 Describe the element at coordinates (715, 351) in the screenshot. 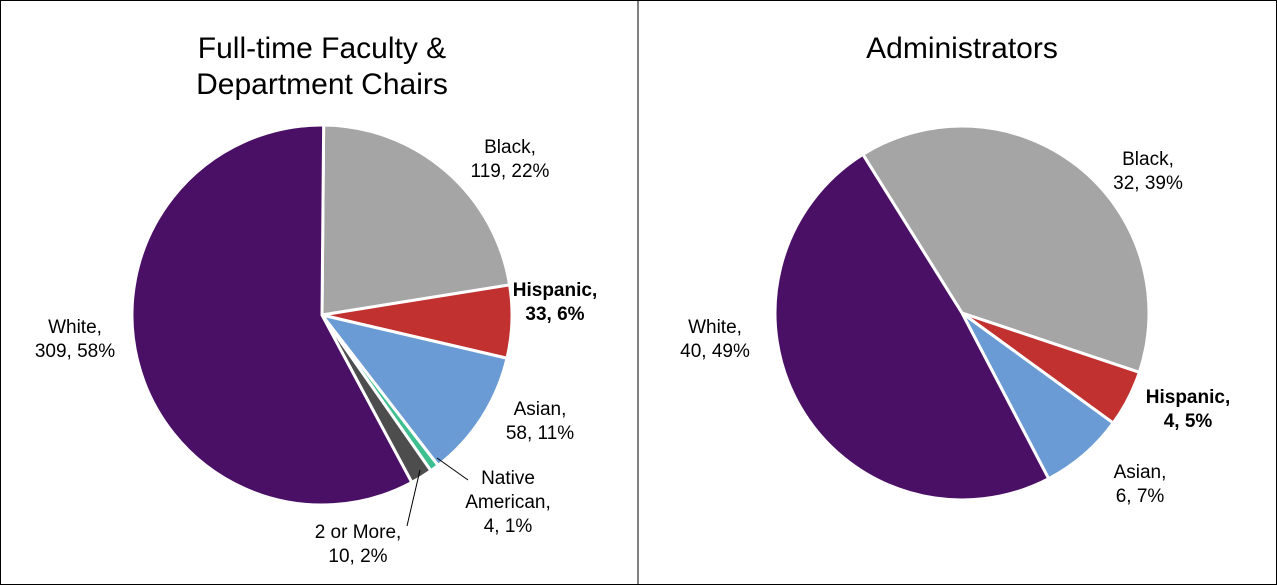

I see `data-label: 40, 49%` at that location.